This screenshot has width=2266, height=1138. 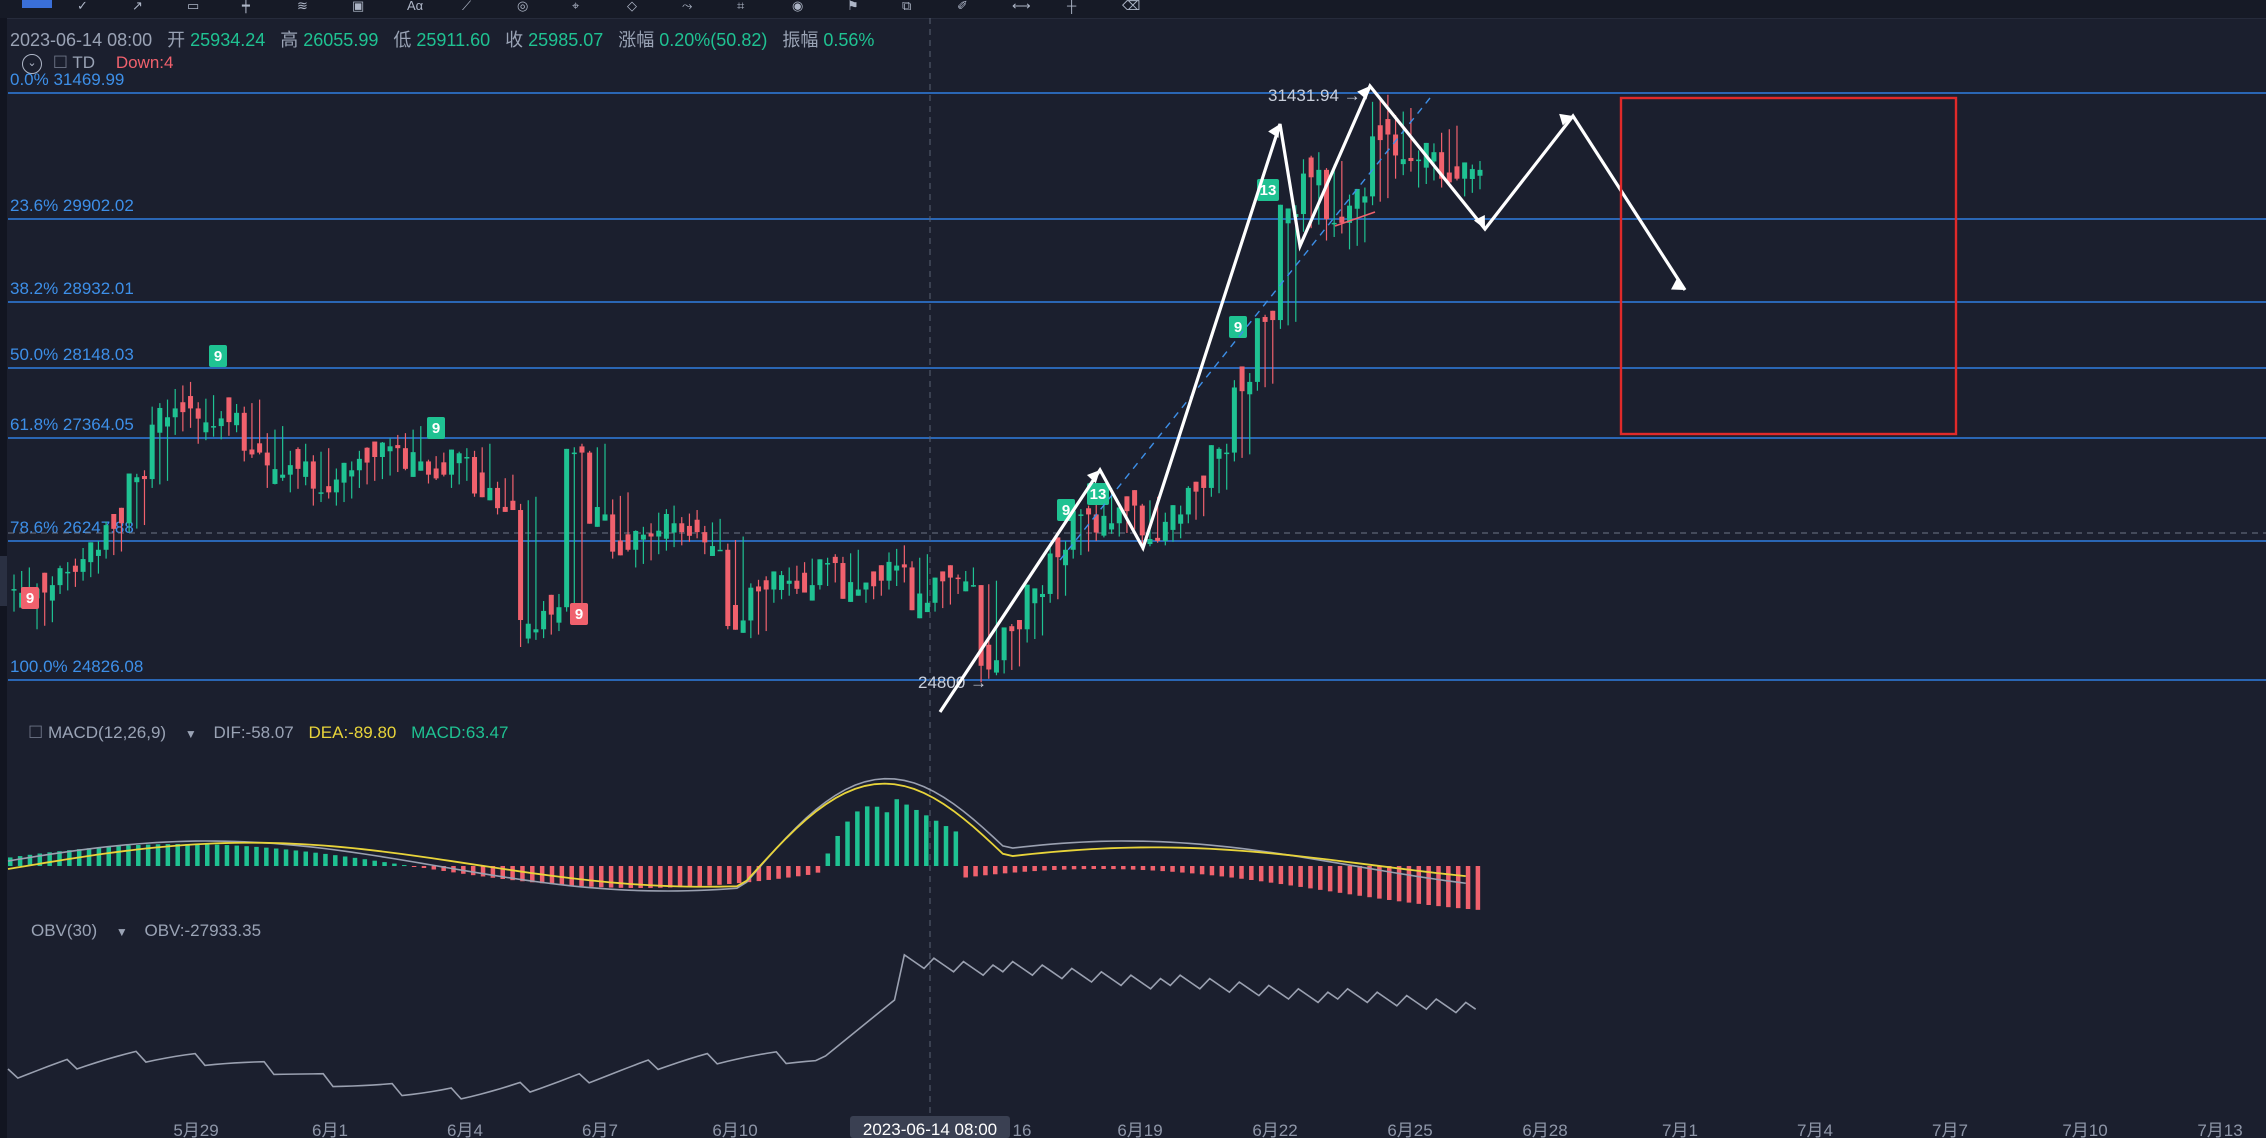 I want to click on obv-name: OBV(30), so click(x=64, y=930).